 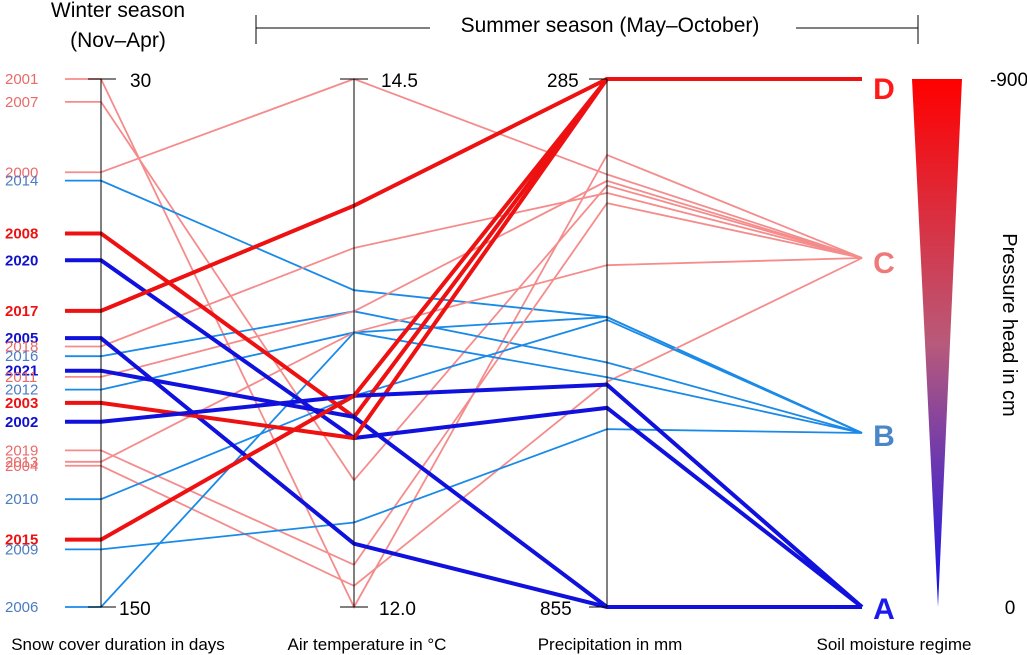 What do you see at coordinates (884, 609) in the screenshot?
I see `regime-label-a: A` at bounding box center [884, 609].